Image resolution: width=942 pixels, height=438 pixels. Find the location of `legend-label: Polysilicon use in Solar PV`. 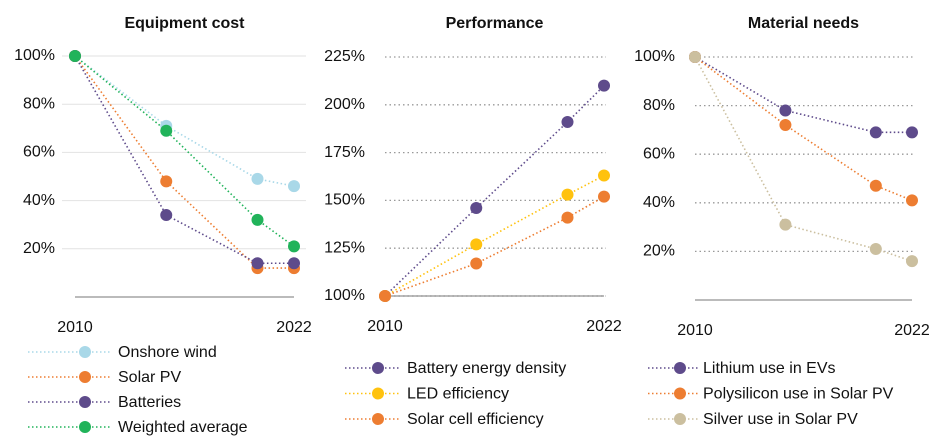

legend-label: Polysilicon use in Solar PV is located at coordinates (798, 394).